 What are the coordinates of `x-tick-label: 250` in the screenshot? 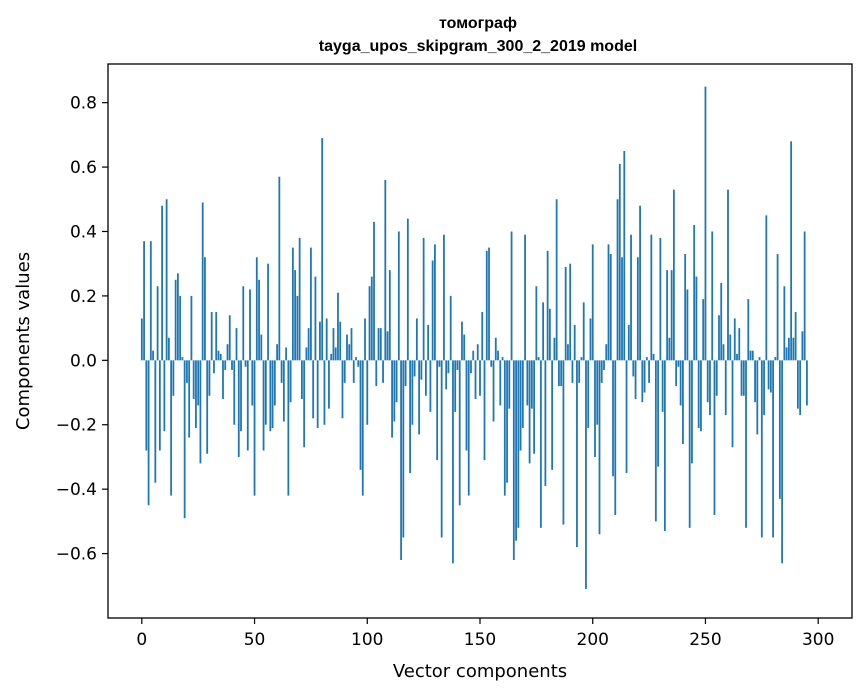 It's located at (705, 640).